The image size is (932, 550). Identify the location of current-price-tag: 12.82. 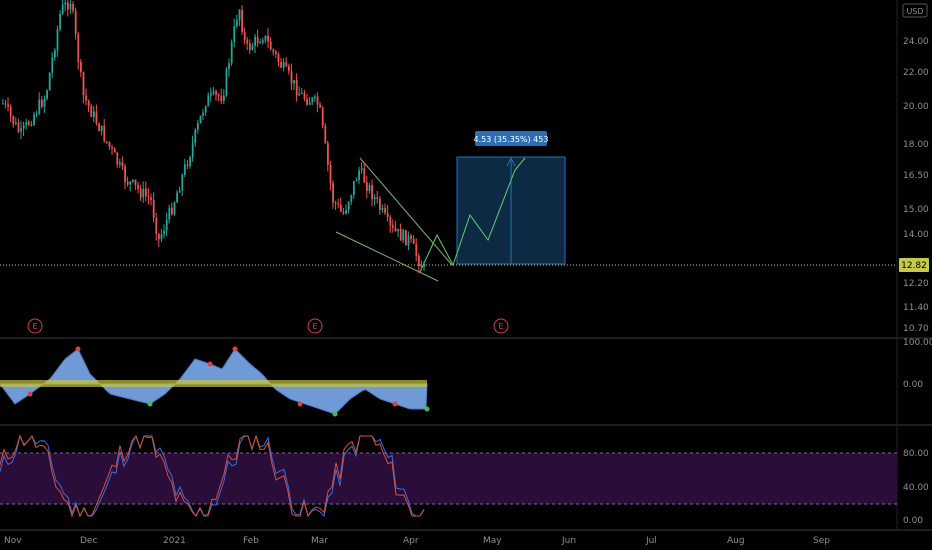
(914, 266).